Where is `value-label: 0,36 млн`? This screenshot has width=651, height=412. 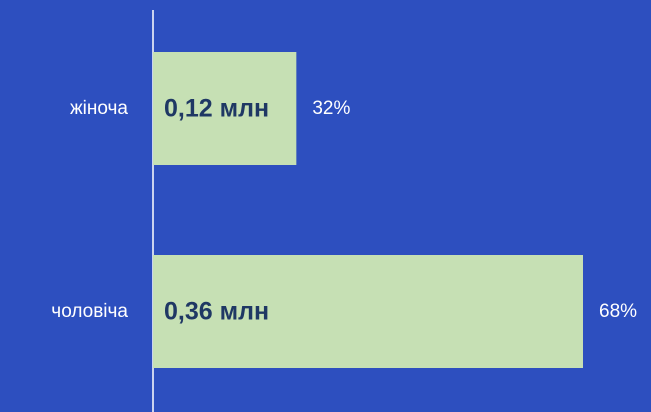 value-label: 0,36 млн is located at coordinates (216, 312).